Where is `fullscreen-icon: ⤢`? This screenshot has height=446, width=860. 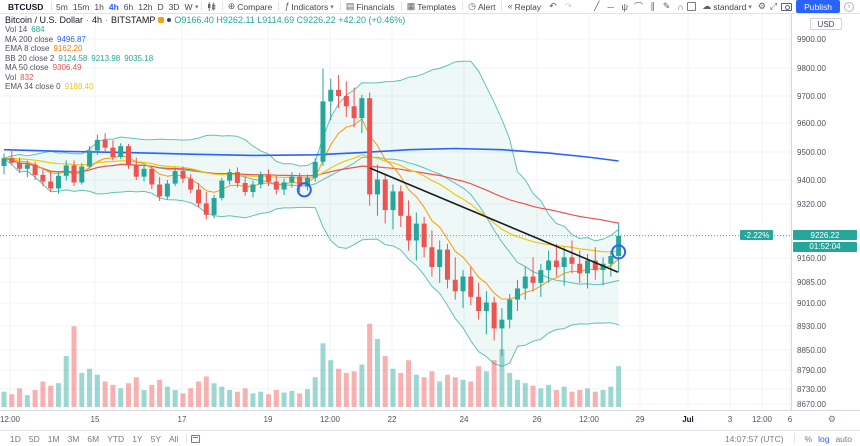
fullscreen-icon: ⤢ is located at coordinates (773, 6).